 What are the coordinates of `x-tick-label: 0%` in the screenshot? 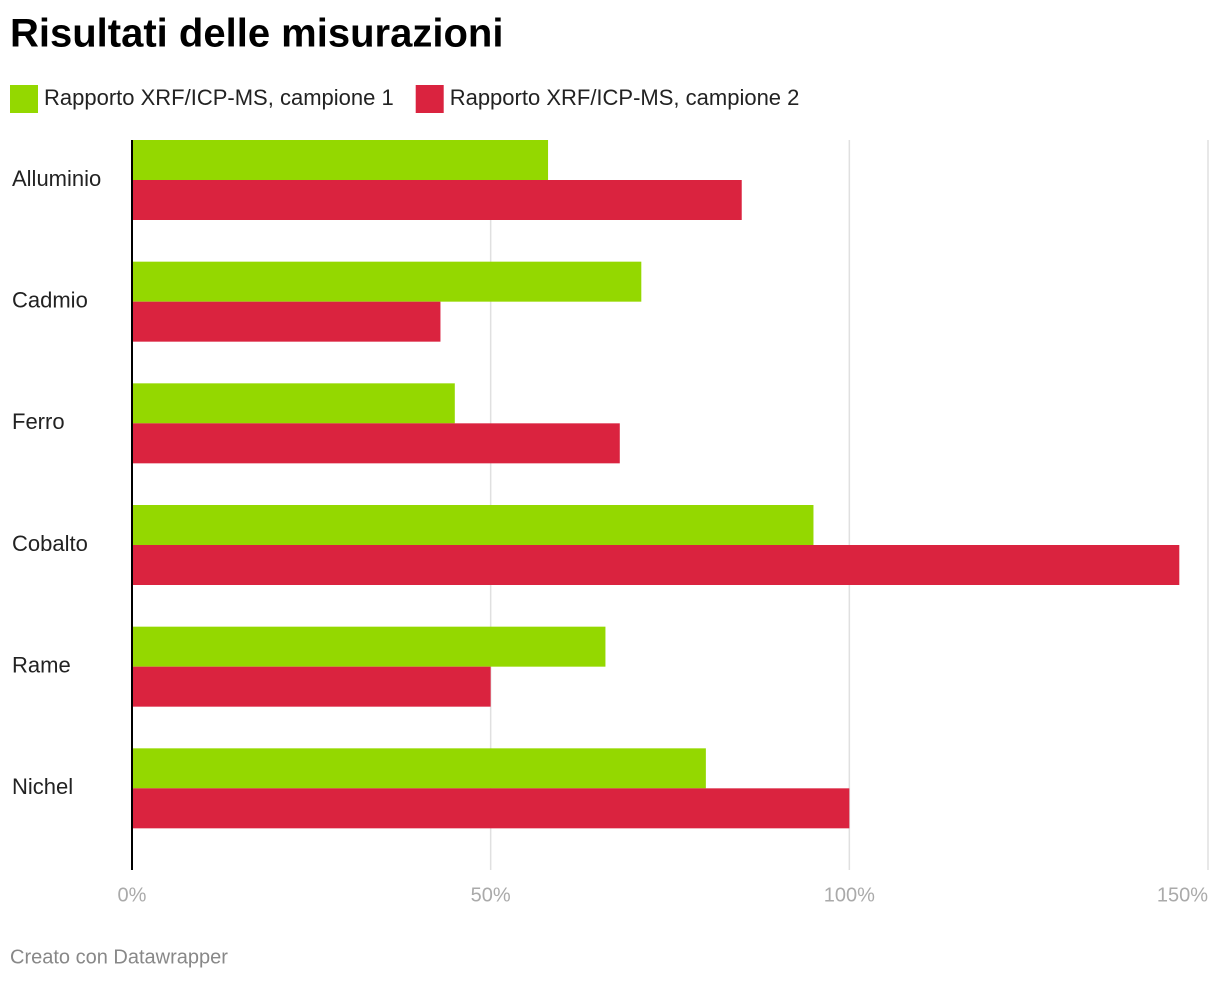 It's located at (132, 895).